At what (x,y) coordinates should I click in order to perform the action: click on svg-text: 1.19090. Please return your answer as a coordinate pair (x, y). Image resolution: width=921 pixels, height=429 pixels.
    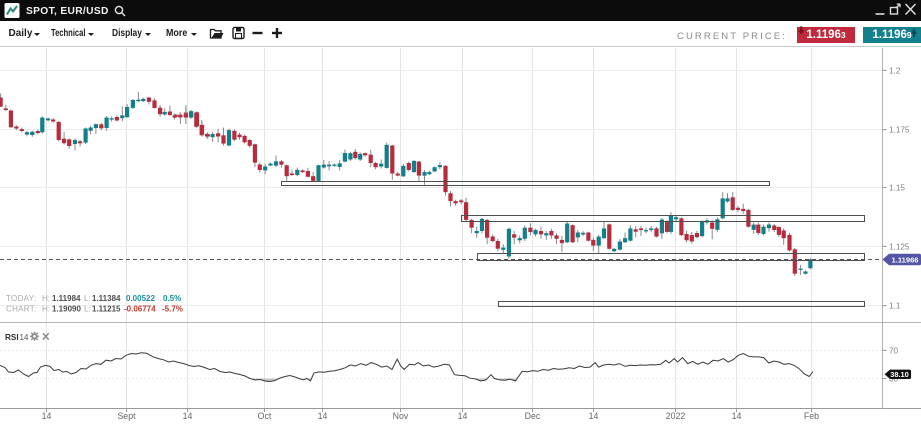
    Looking at the image, I should click on (66, 309).